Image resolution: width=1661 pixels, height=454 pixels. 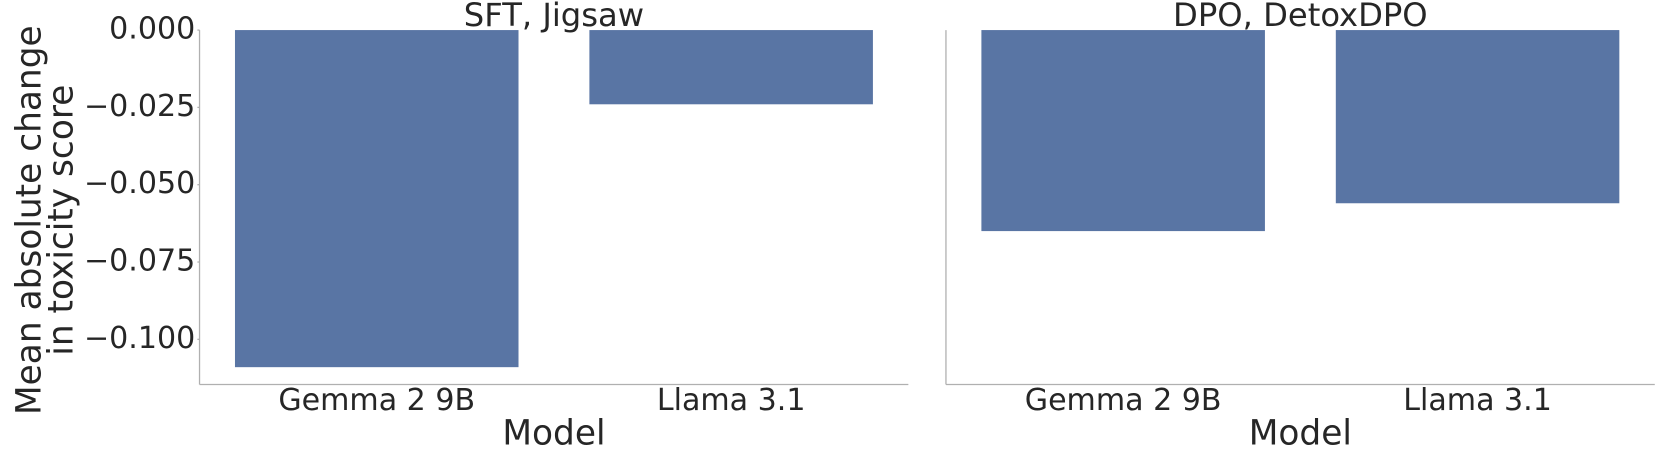 What do you see at coordinates (139, 183) in the screenshot?
I see `y-tick-label: −0.050` at bounding box center [139, 183].